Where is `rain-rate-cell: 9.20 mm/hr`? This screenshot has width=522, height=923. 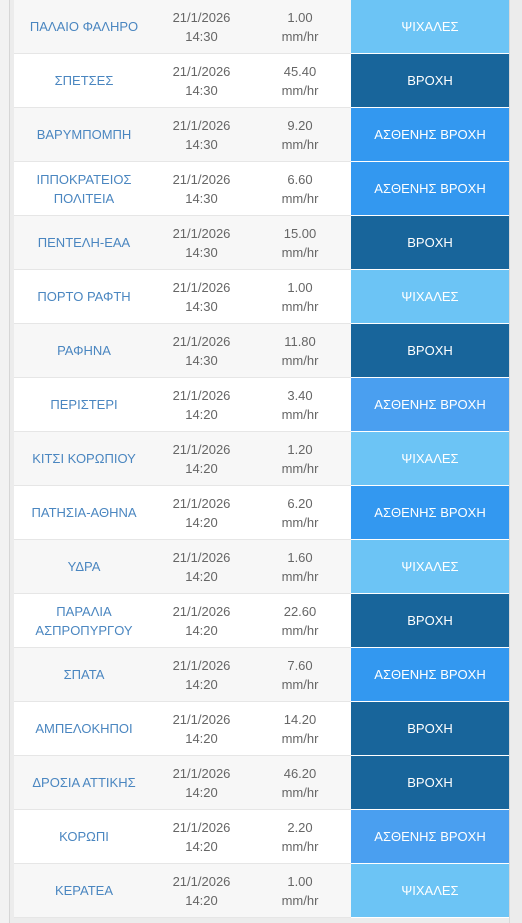 rain-rate-cell: 9.20 mm/hr is located at coordinates (300, 134).